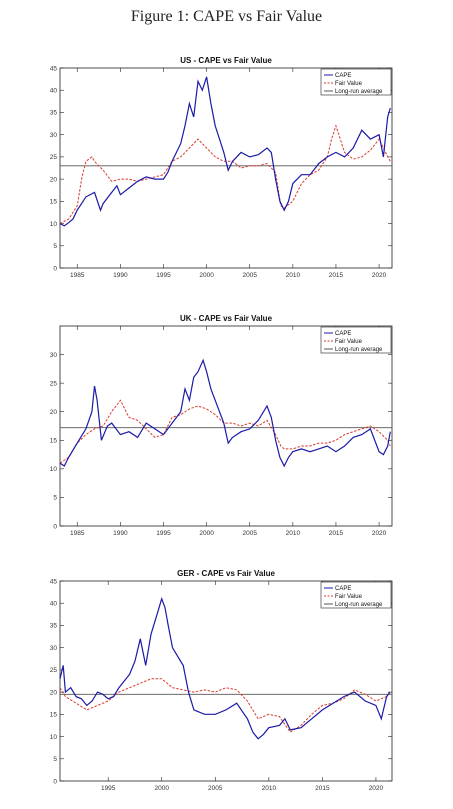 This screenshot has height=809, width=453. Describe the element at coordinates (226, 60) in the screenshot. I see `chart-title: US - CAPE vs Fair Value` at that location.